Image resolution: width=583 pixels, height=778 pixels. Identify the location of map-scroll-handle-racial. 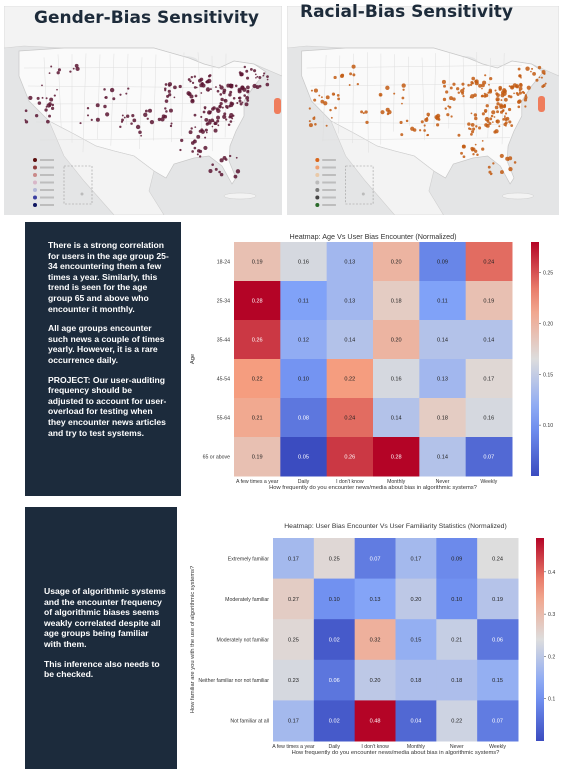
(541, 104).